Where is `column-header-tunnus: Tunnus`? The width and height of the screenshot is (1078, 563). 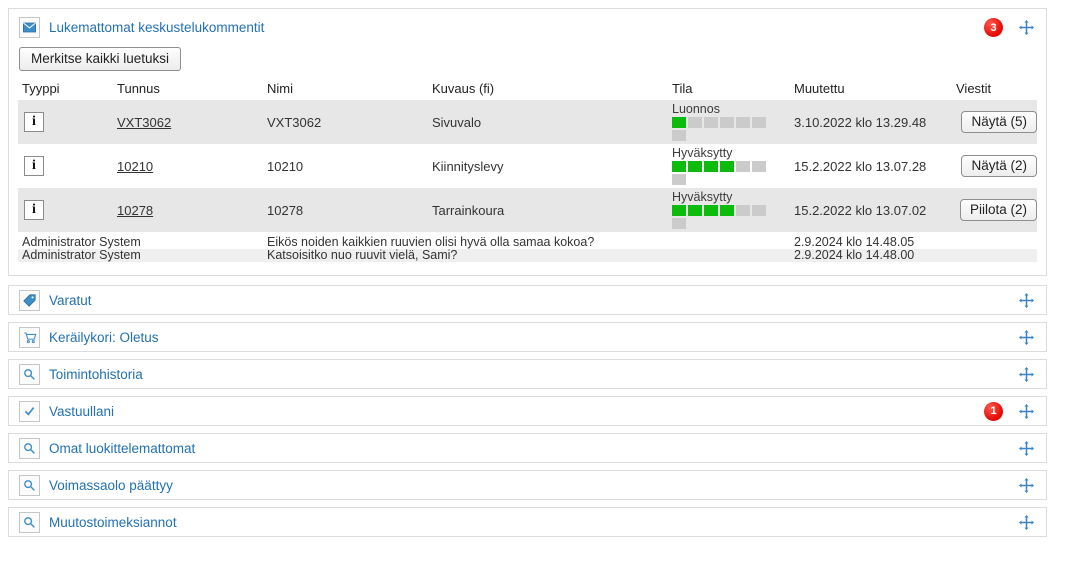 column-header-tunnus: Tunnus is located at coordinates (138, 88).